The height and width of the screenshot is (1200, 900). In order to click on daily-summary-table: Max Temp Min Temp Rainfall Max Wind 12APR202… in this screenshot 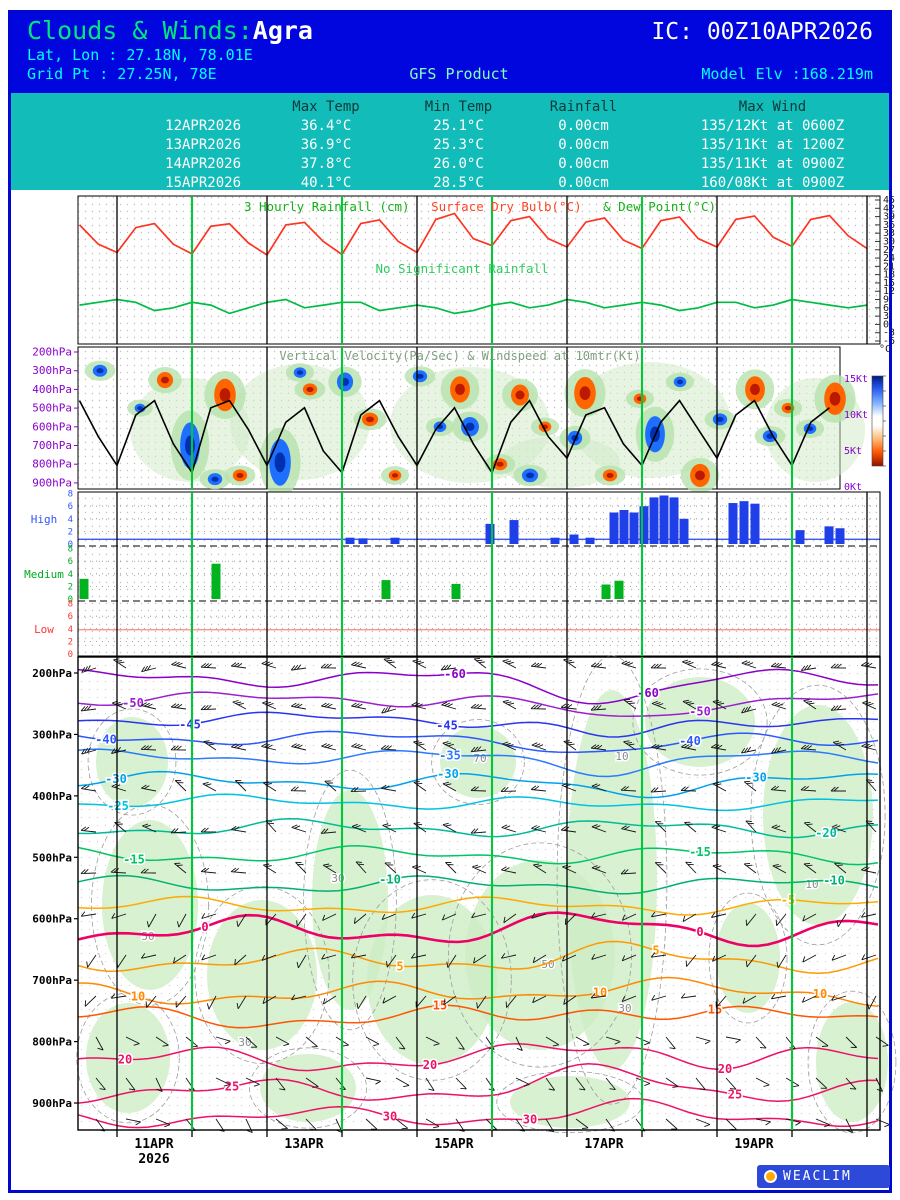, I will do `click(450, 142)`.